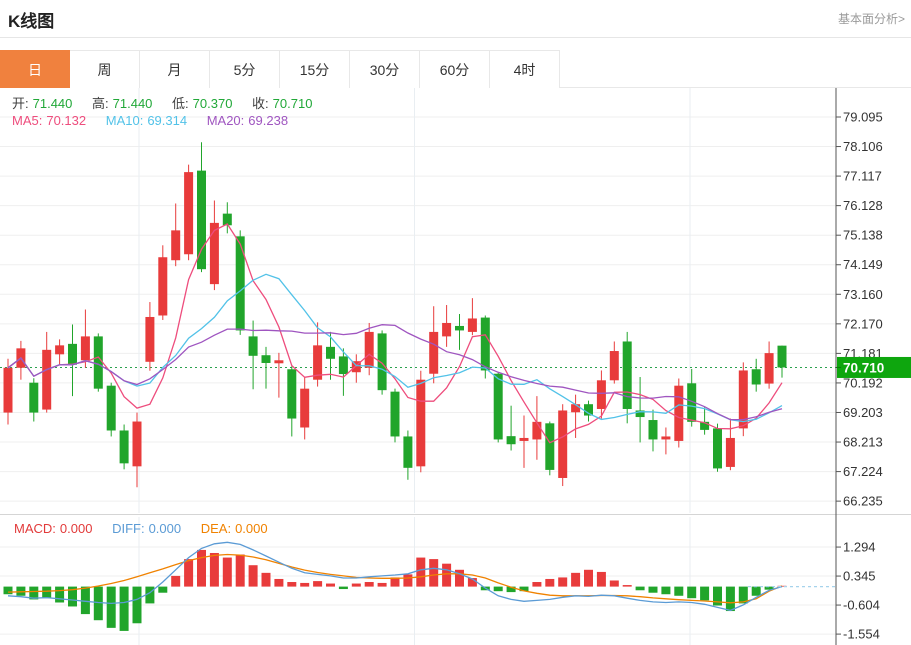 The width and height of the screenshot is (911, 645). Describe the element at coordinates (385, 69) in the screenshot. I see `tab-30min: 30分` at that location.